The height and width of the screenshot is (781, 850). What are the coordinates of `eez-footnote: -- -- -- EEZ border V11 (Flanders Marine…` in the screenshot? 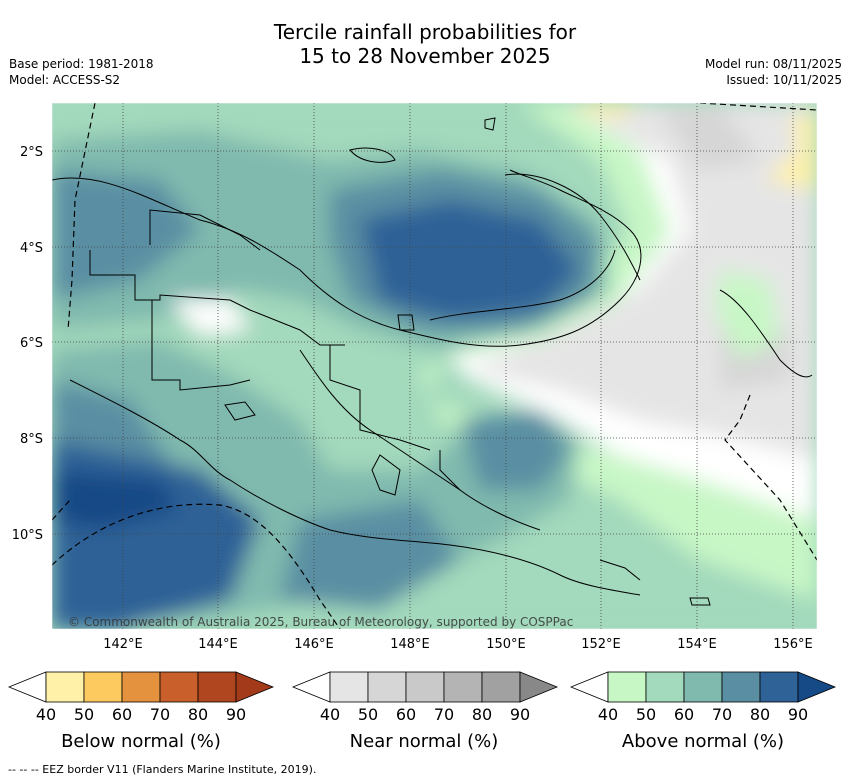 It's located at (162, 769).